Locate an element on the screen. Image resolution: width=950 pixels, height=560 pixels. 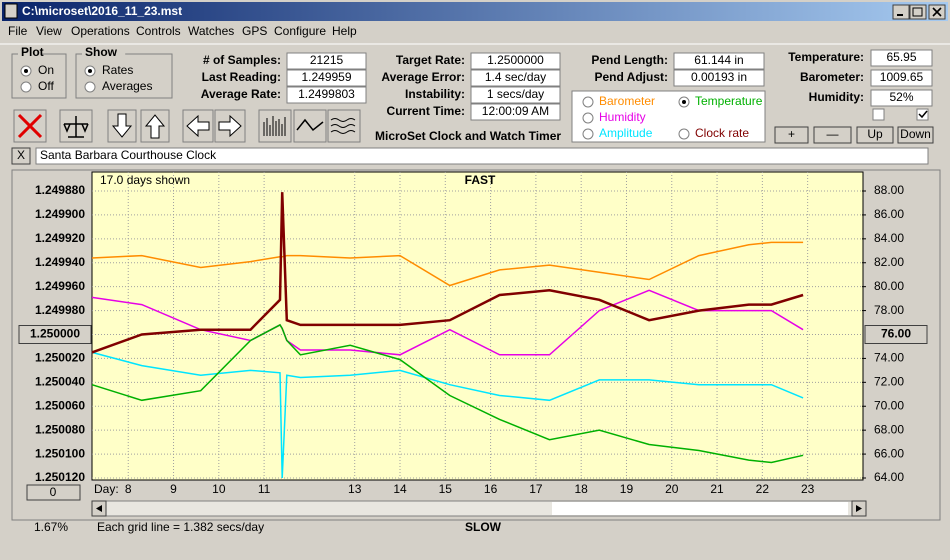
y-tick-label: 1.250120 is located at coordinates (60, 477).